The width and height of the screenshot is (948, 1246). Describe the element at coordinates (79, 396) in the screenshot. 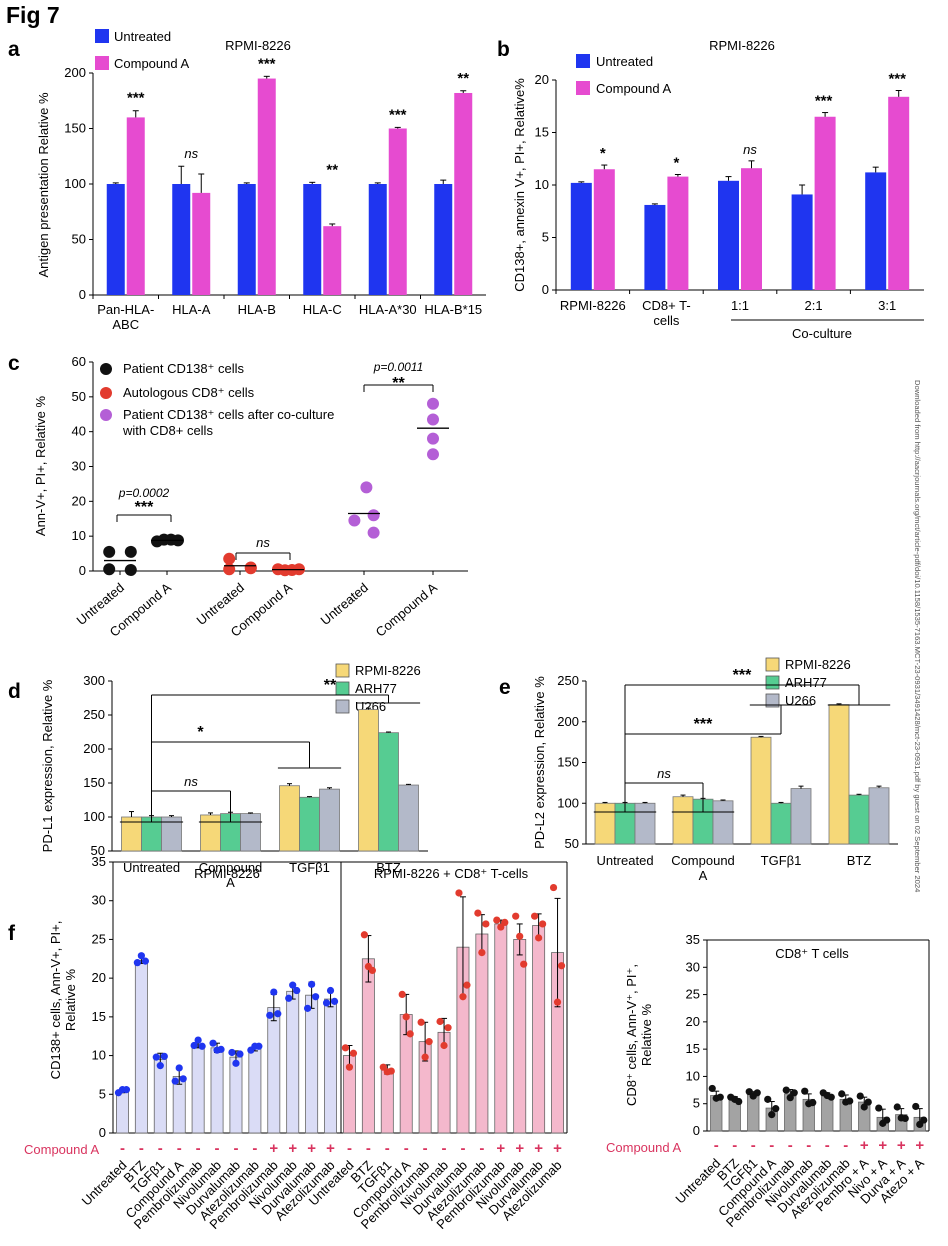

I see `panel-c-y-tick-label: 50` at that location.